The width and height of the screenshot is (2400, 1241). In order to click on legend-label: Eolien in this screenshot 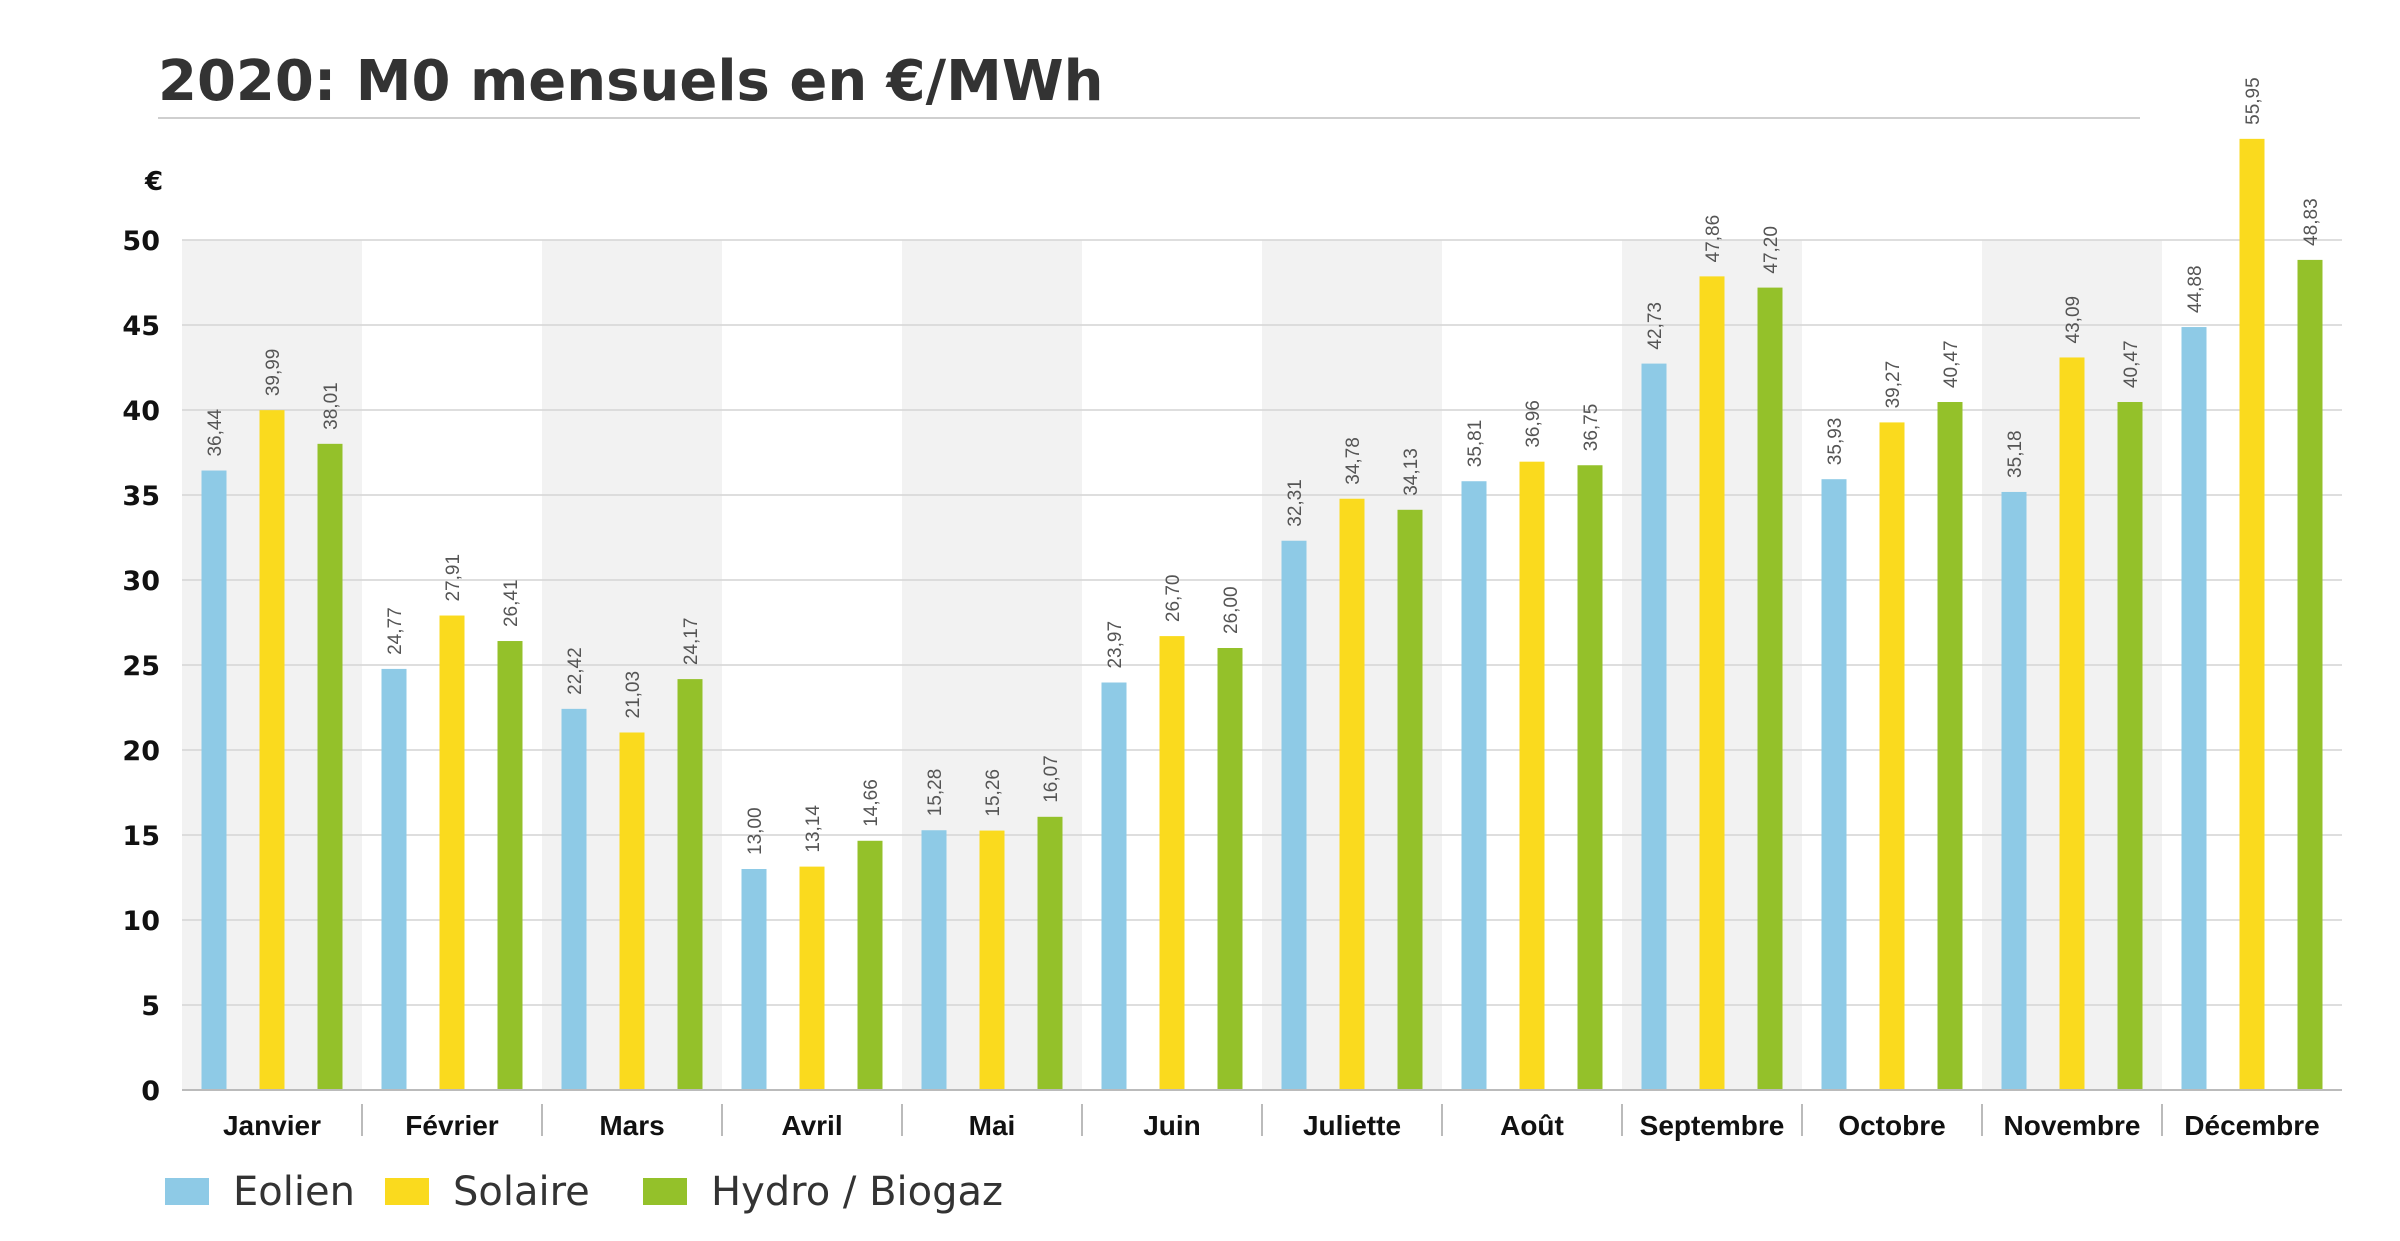, I will do `click(294, 1192)`.